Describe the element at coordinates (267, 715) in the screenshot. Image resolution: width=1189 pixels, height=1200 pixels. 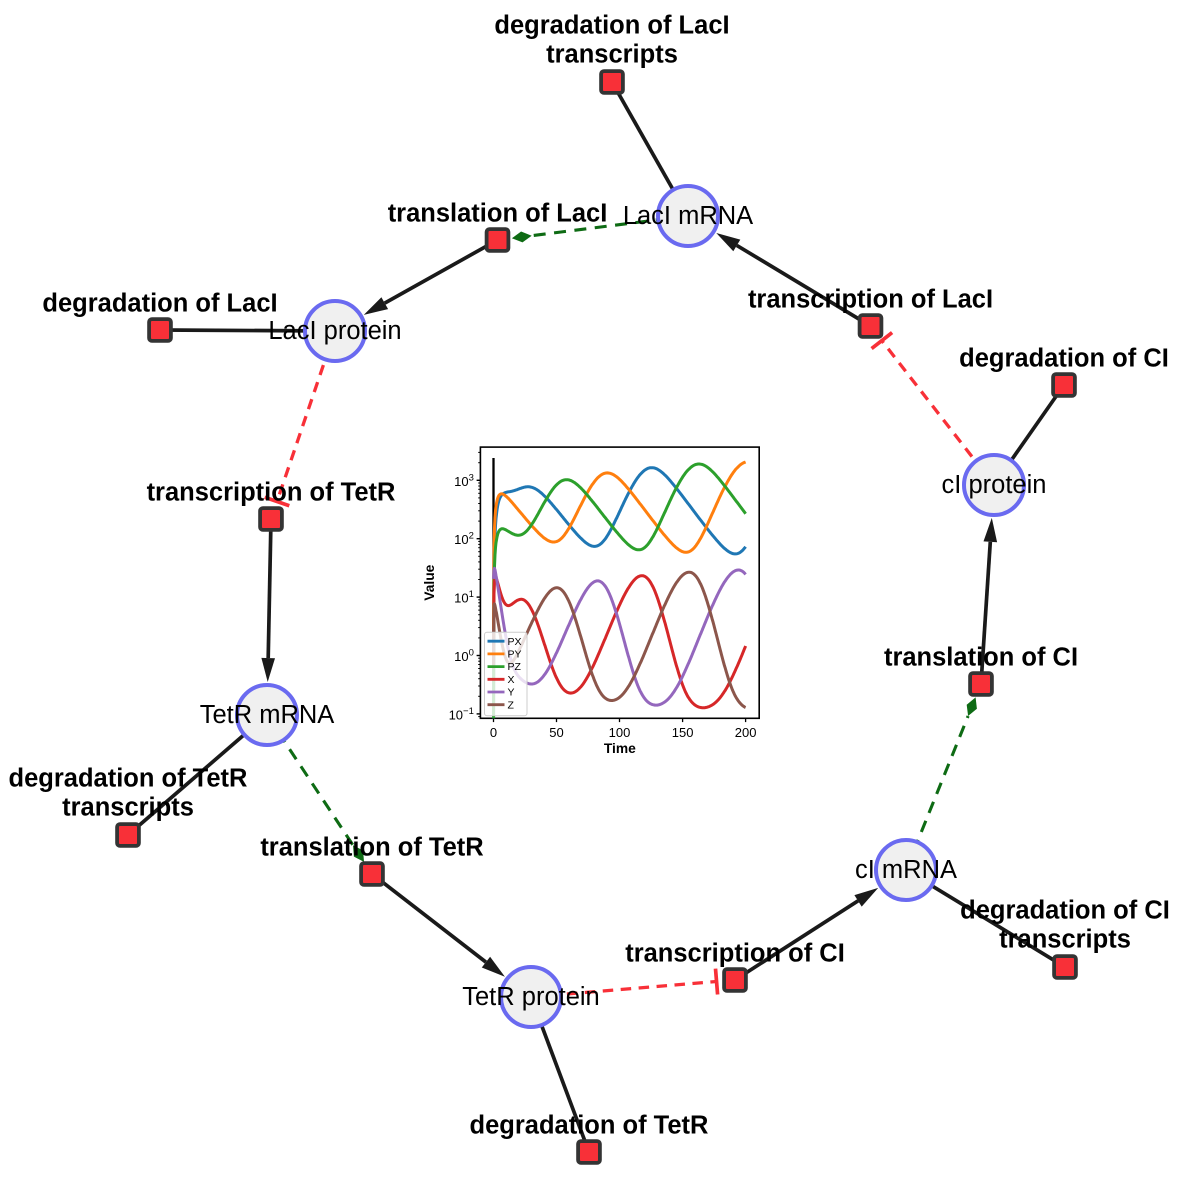
I see `svg-text: TetR mRNA` at that location.